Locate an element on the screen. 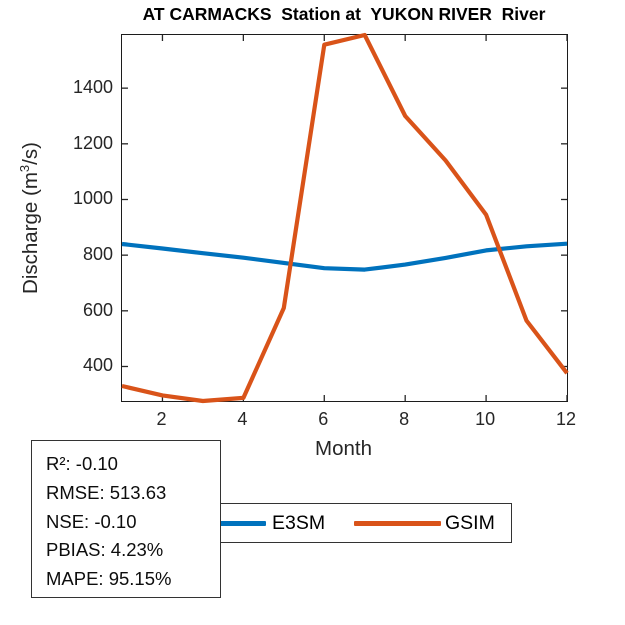  y-axis-label-sup: 3 is located at coordinates (24, 168).